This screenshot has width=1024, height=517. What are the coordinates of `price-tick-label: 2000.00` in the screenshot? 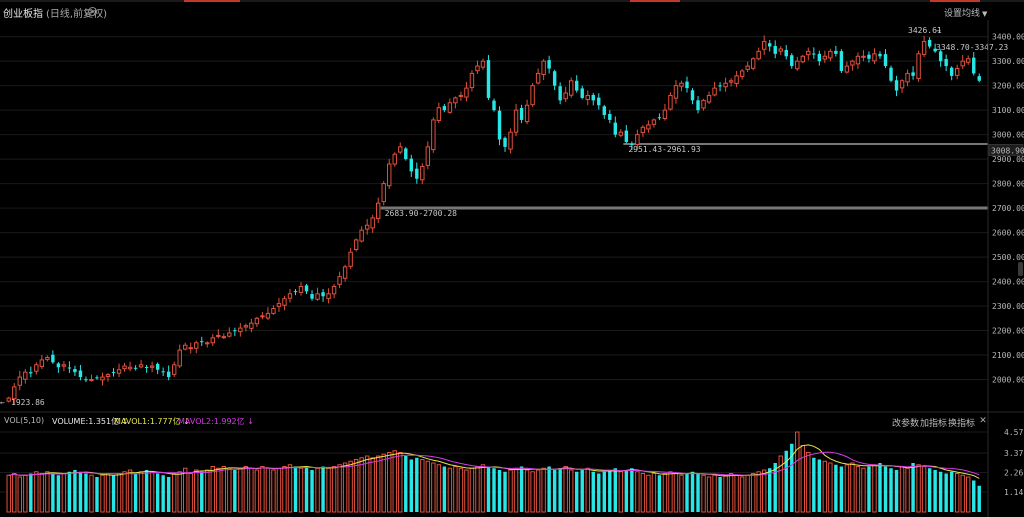 It's located at (1008, 380).